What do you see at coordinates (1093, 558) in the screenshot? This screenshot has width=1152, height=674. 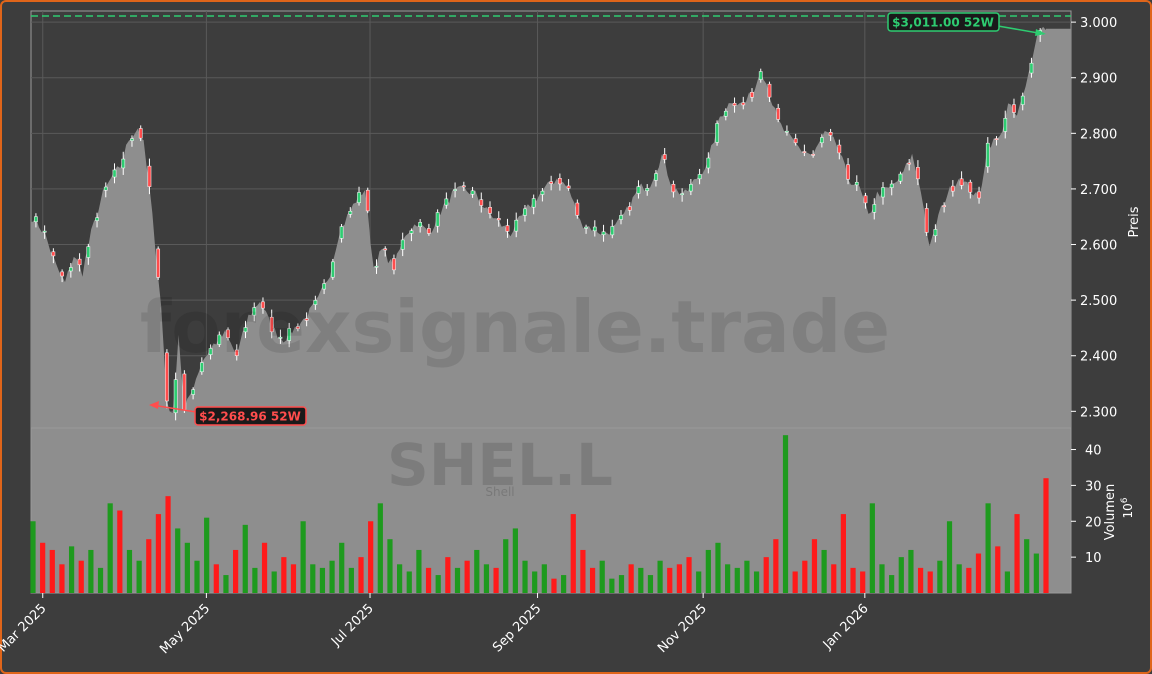 I see `volume-y-tick-label: 10` at bounding box center [1093, 558].